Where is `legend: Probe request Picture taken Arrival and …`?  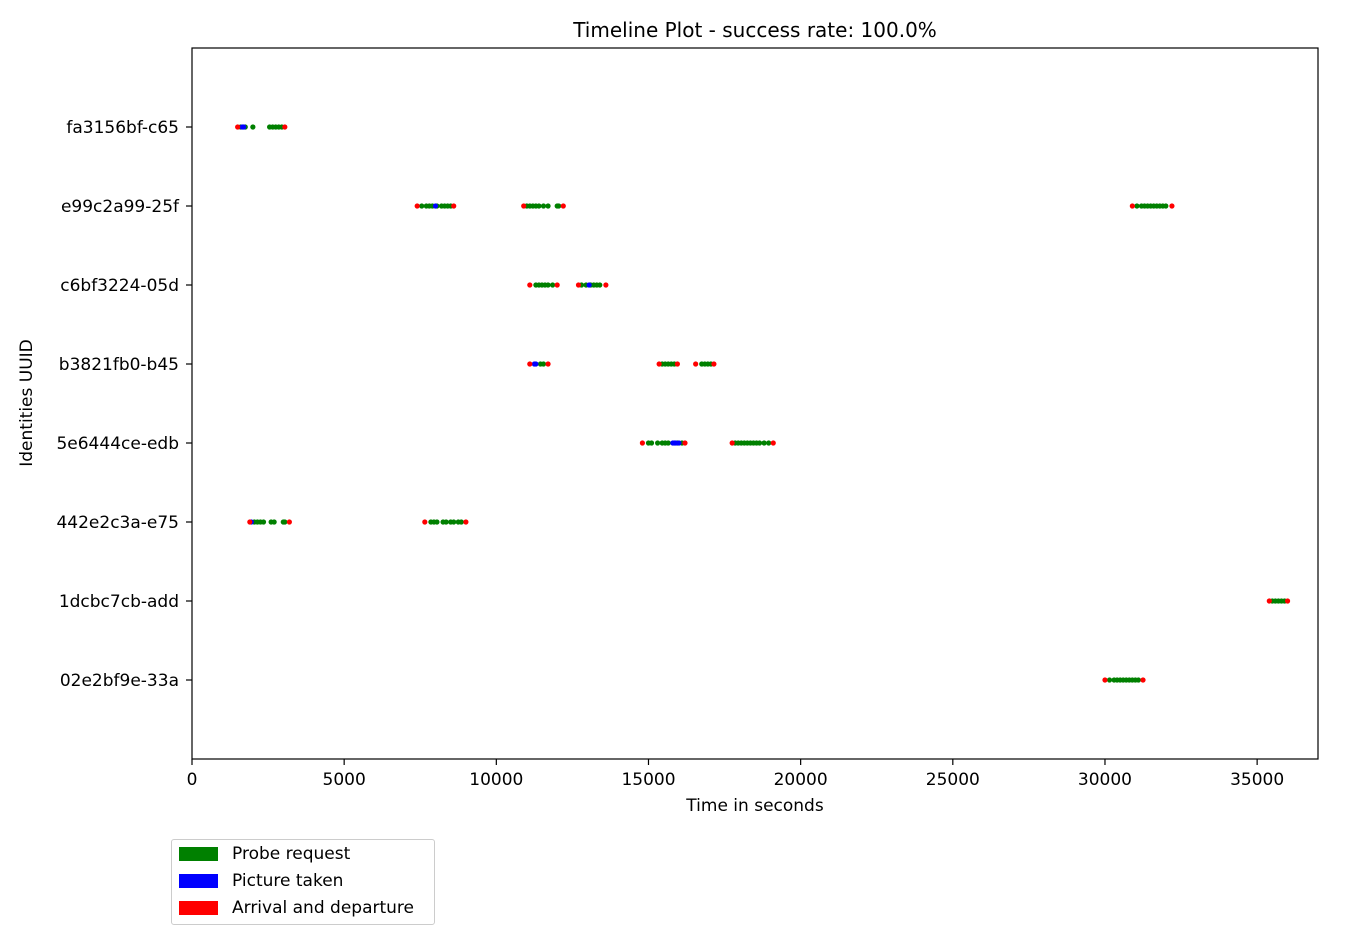 legend: Probe request Picture taken Arrival and … is located at coordinates (303, 882).